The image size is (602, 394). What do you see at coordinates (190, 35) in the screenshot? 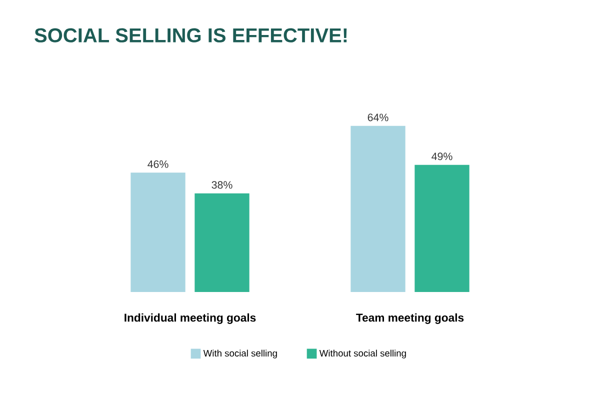
I see `chart-title: SOCIAL SELLING IS EFFECTIVE!` at bounding box center [190, 35].